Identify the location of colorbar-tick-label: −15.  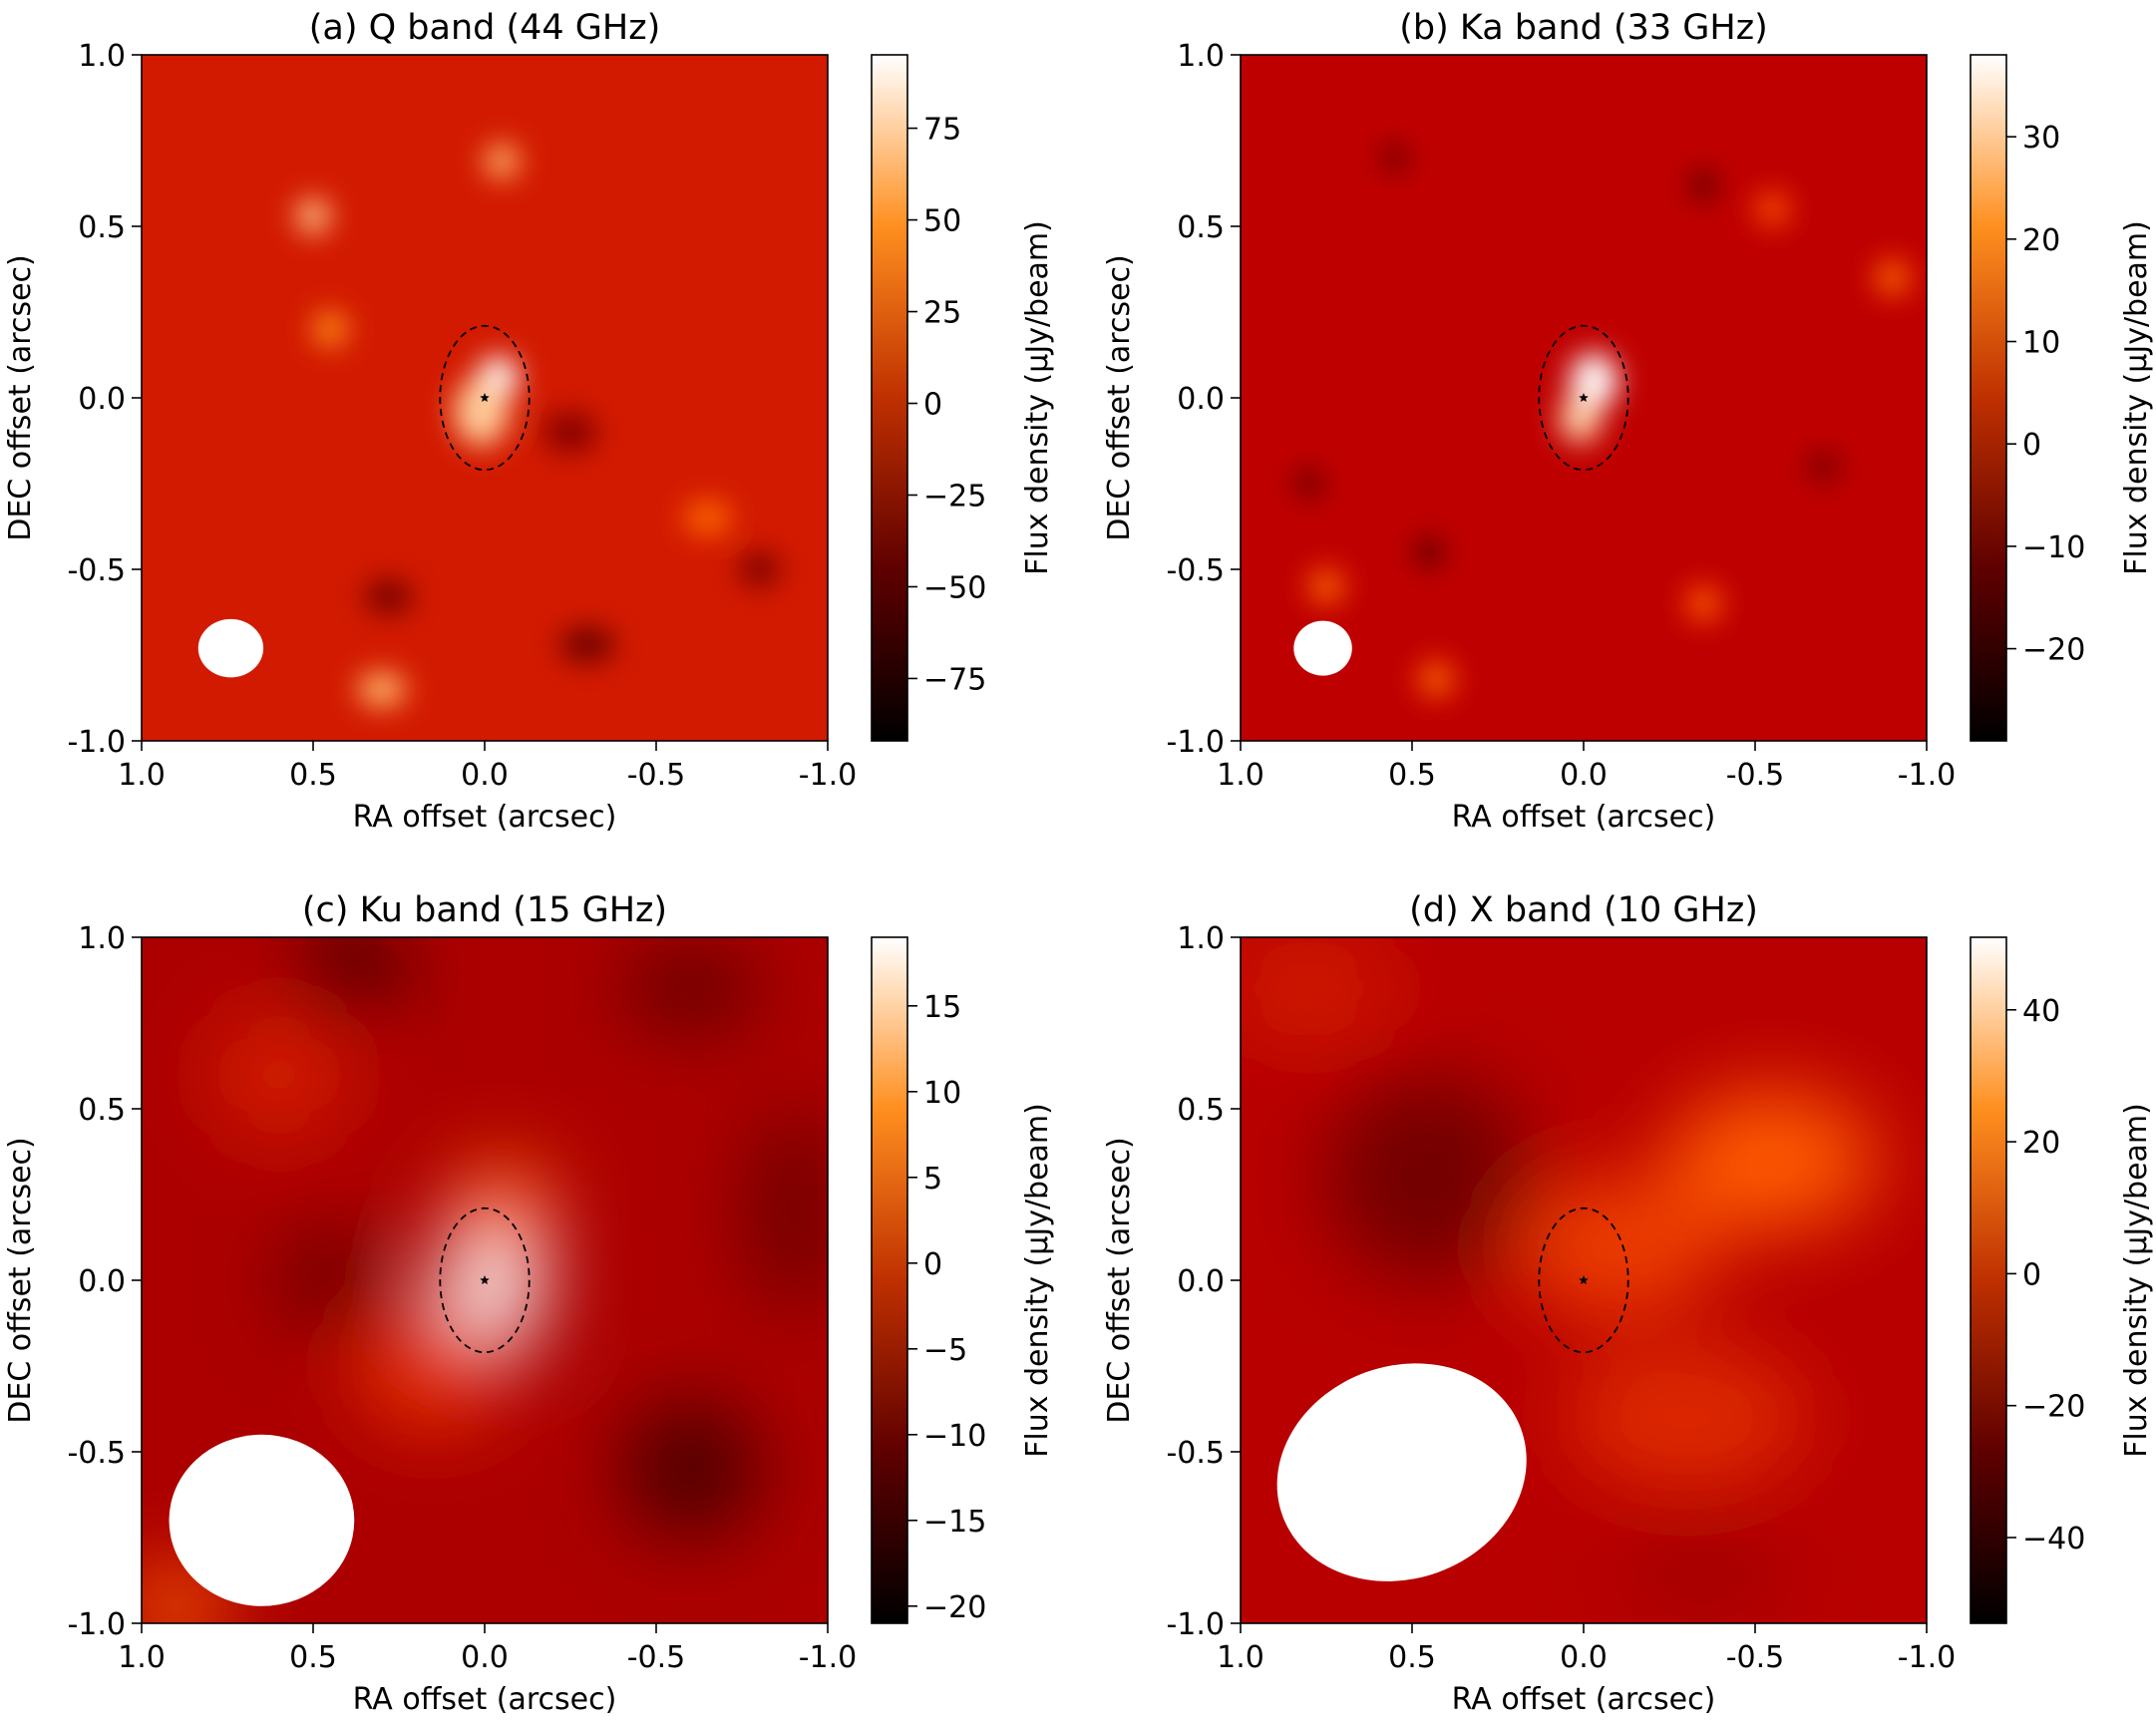
(955, 1522).